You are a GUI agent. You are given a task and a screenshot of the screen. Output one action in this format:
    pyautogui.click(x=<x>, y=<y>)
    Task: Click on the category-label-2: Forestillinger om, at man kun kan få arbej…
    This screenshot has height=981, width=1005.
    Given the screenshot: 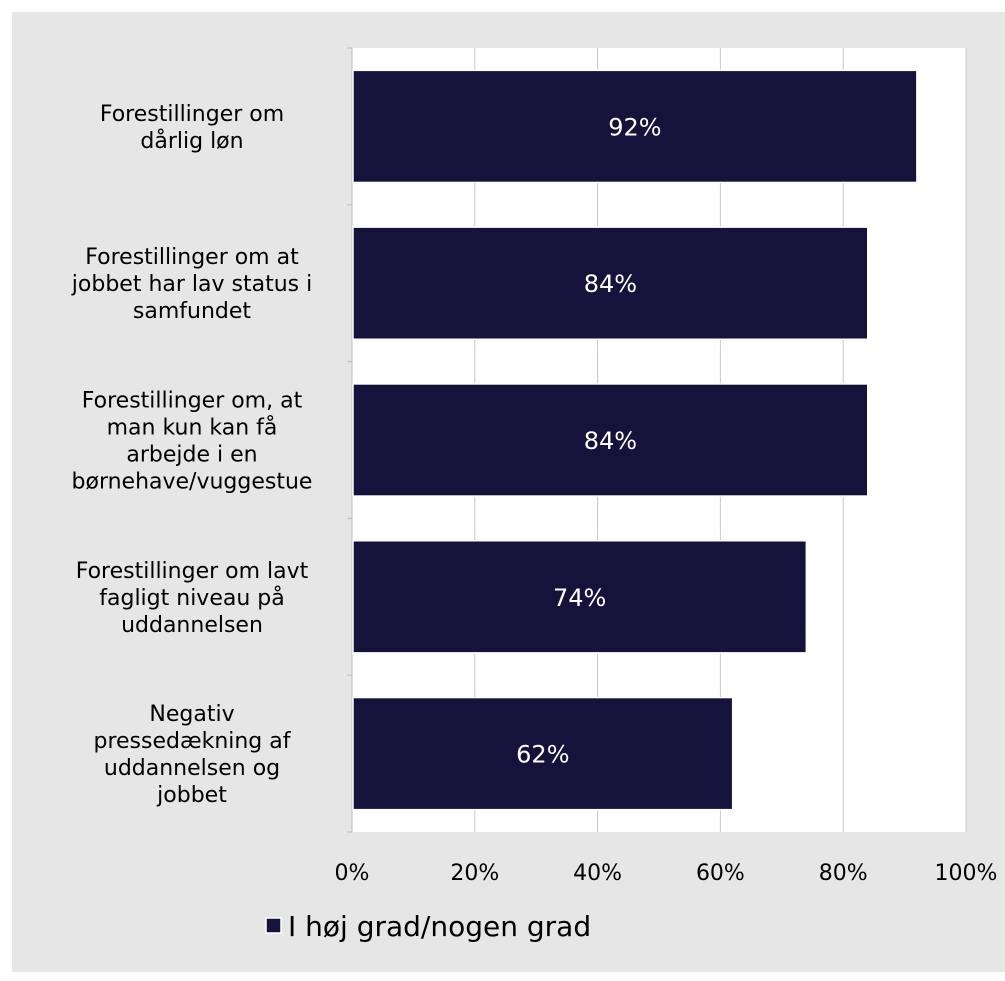 What is the action you would take?
    pyautogui.click(x=192, y=442)
    